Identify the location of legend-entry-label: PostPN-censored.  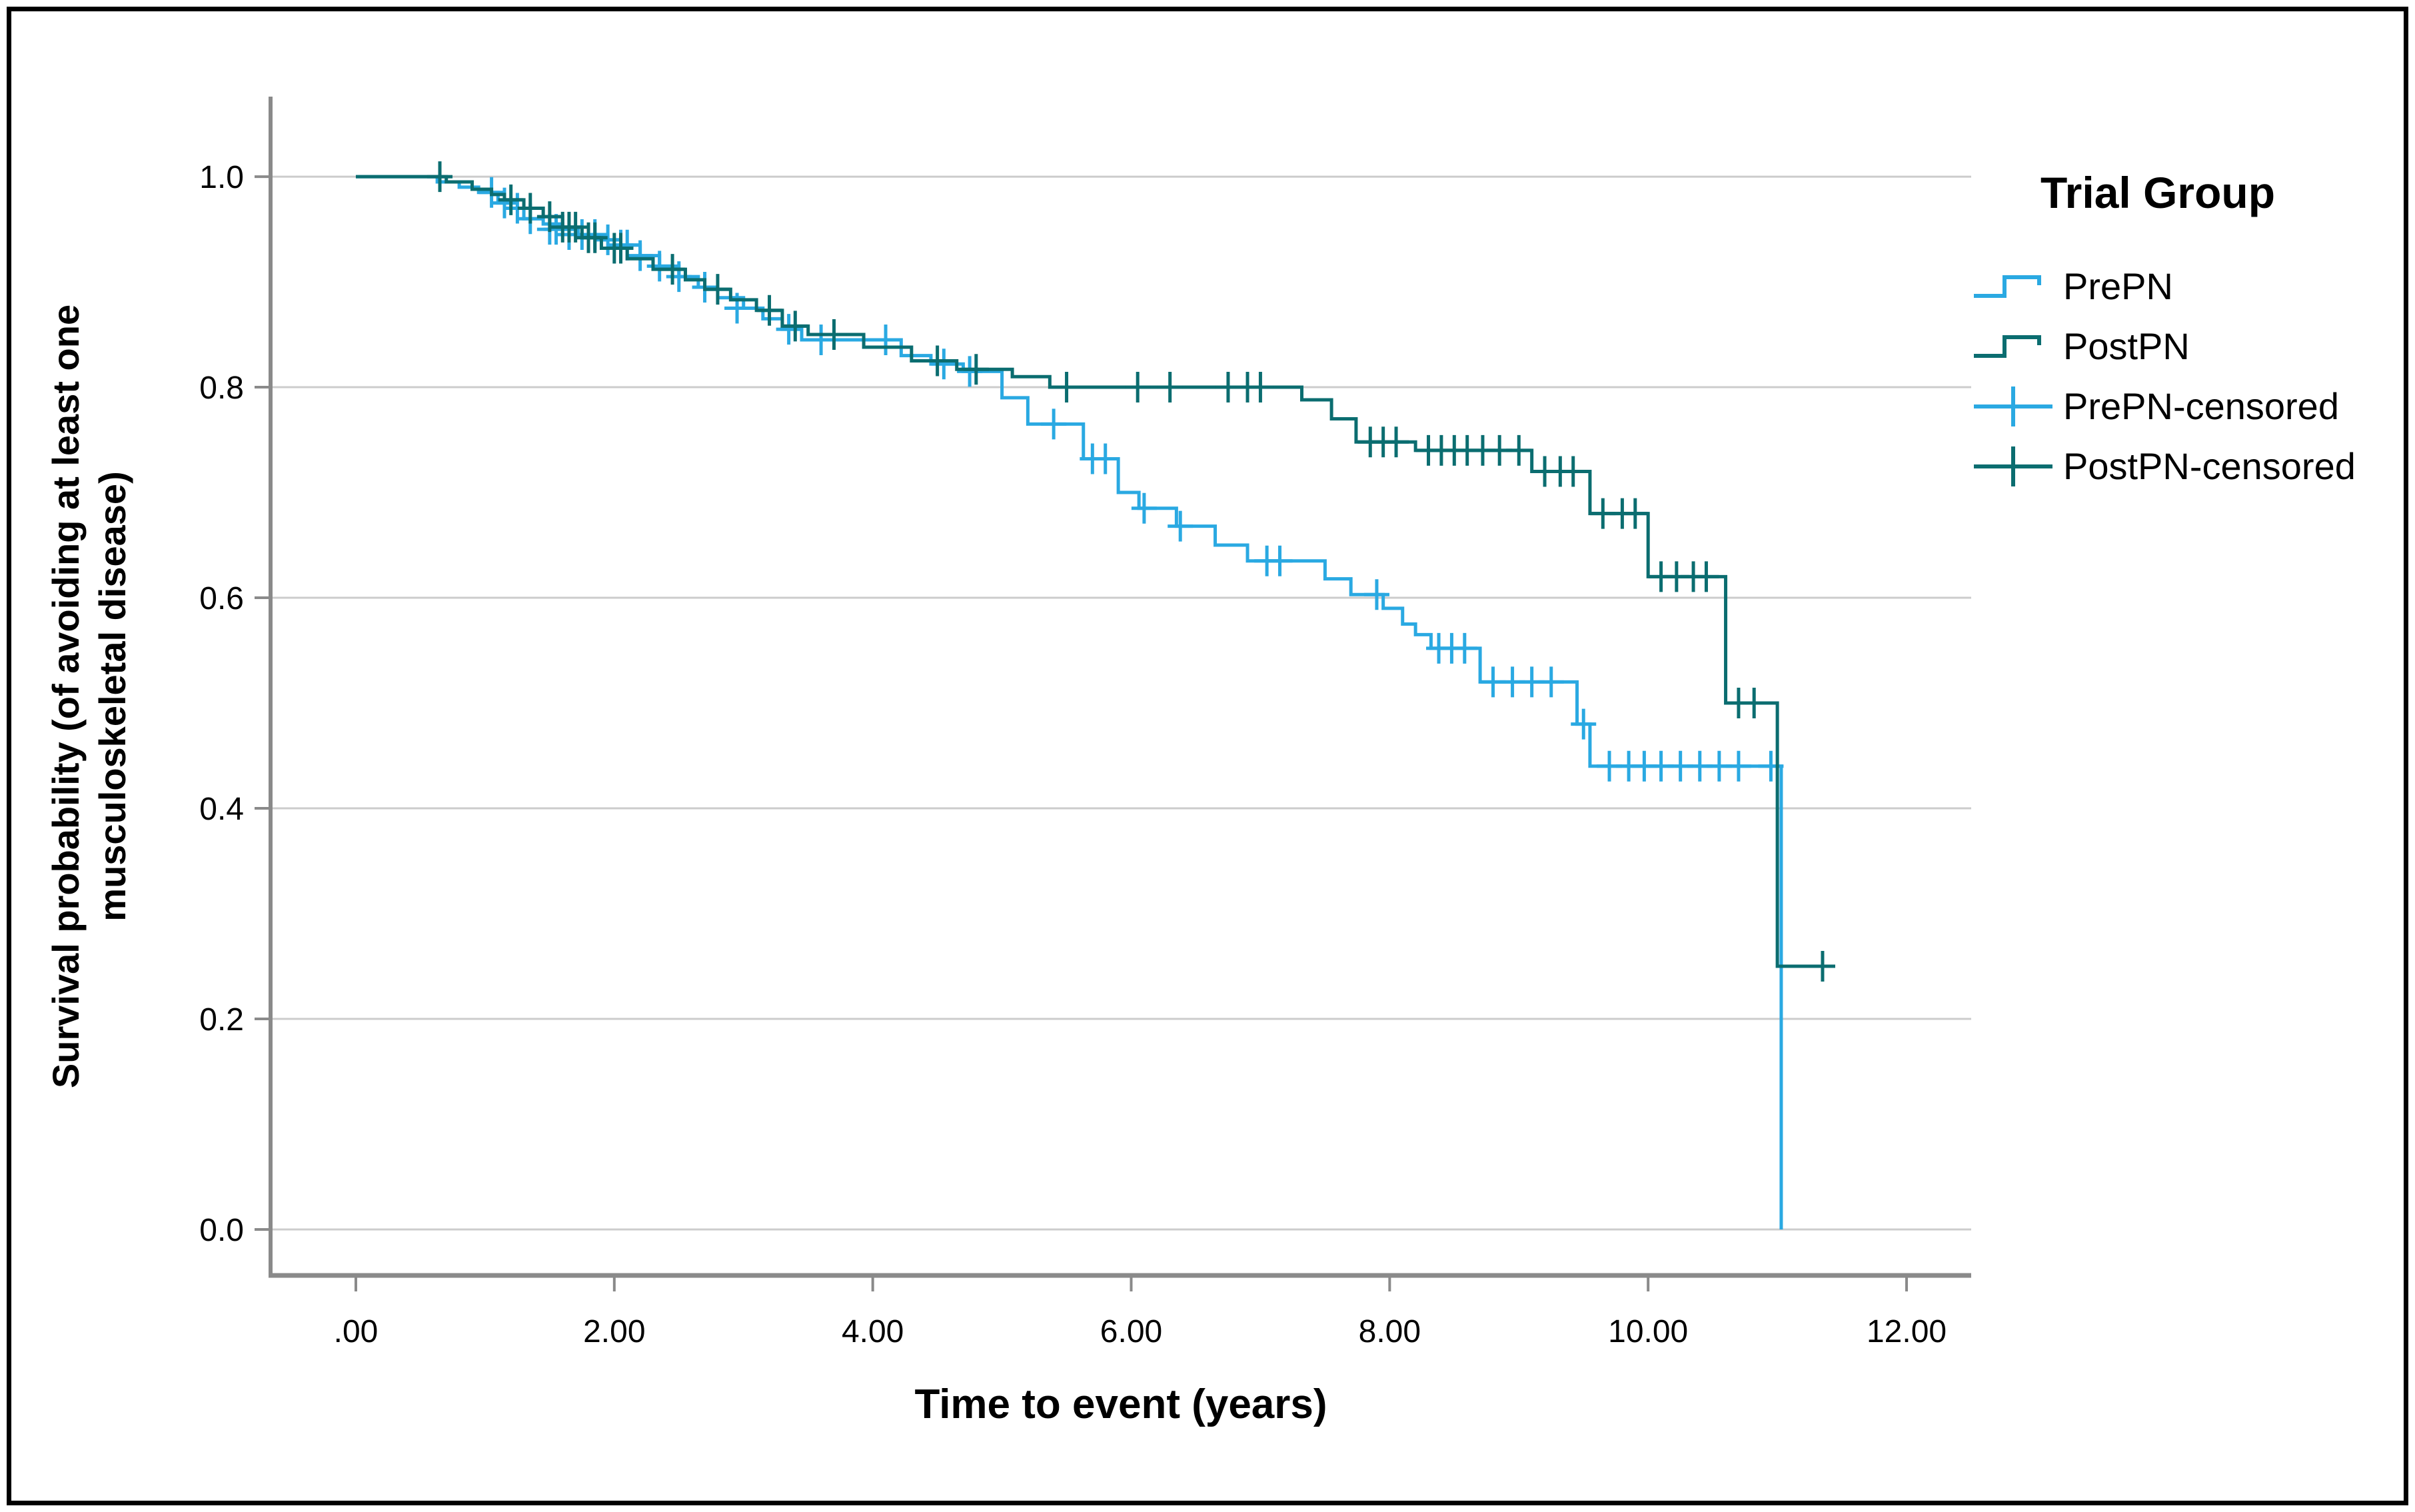
(2209, 466).